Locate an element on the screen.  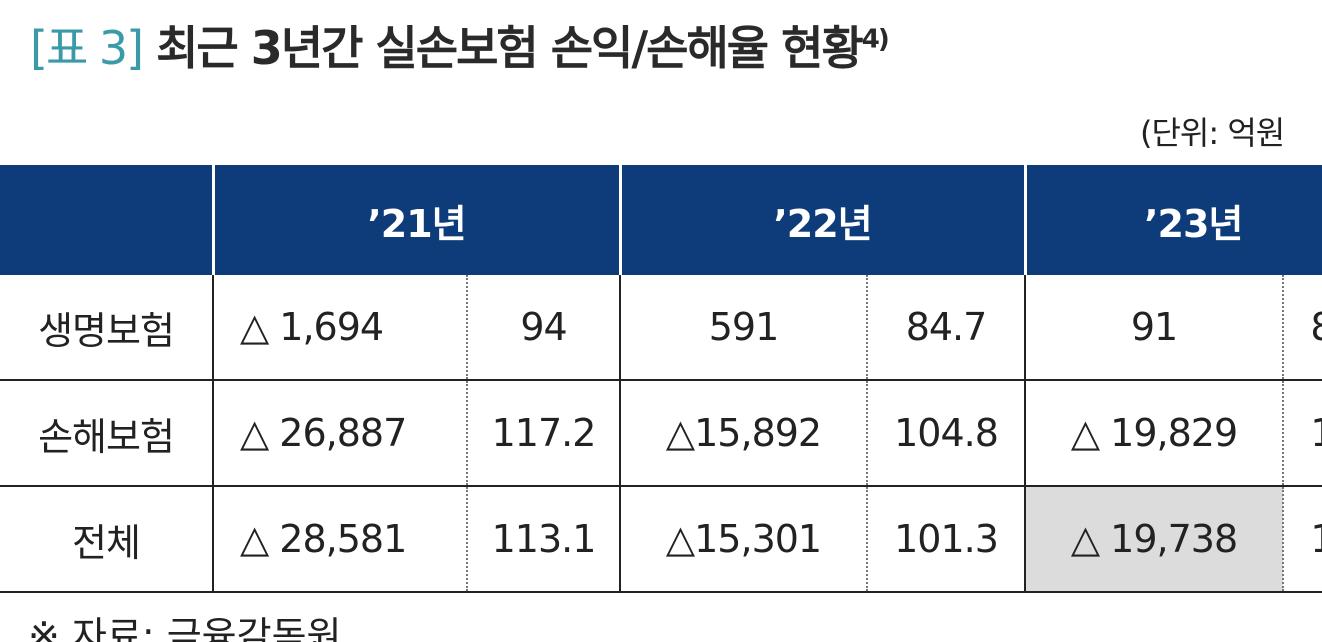
title: [표 3] 최근 3년간 실손보험 손익/손해율 현황4) is located at coordinates (460, 45).